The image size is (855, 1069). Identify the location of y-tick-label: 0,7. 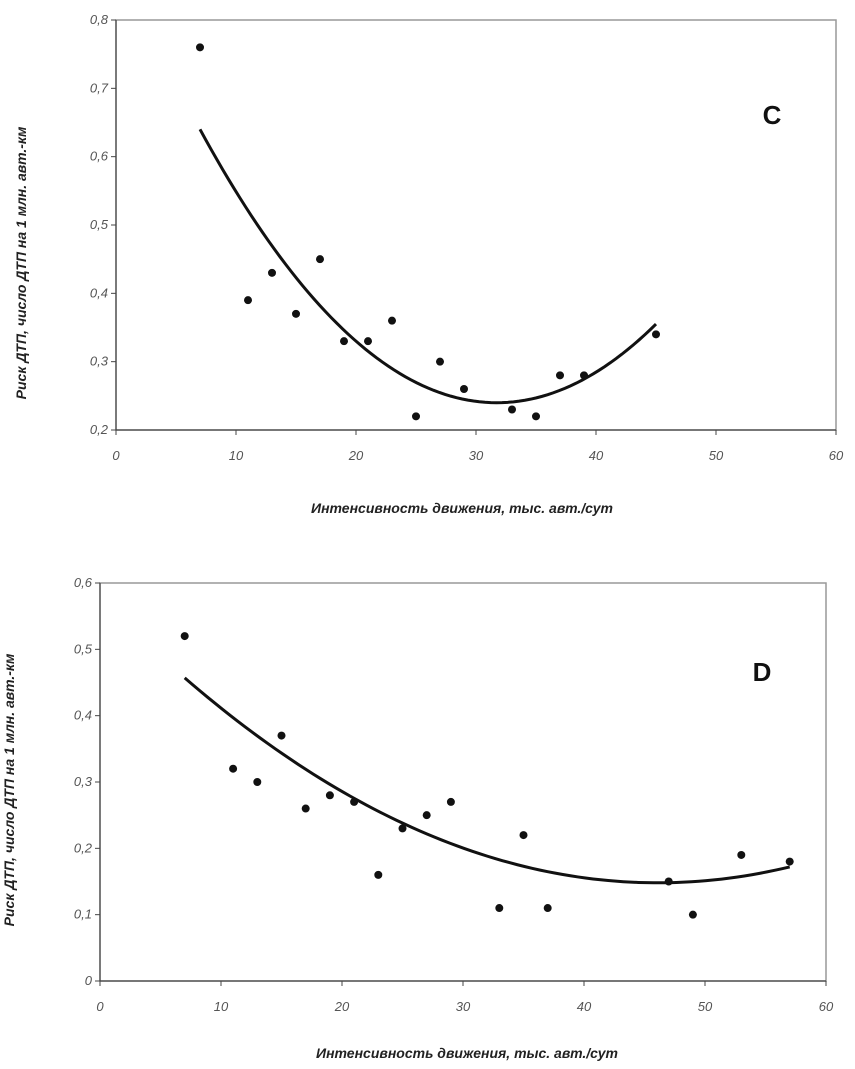
(99, 87).